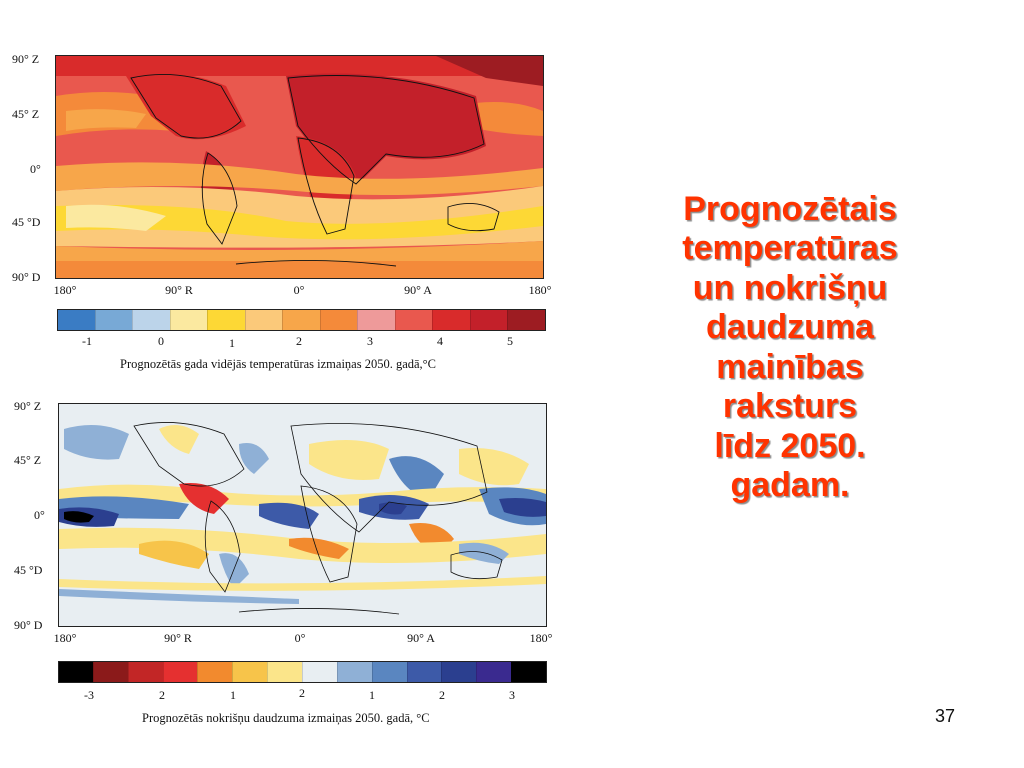  What do you see at coordinates (790, 327) in the screenshot?
I see `title-line: daudzuma` at bounding box center [790, 327].